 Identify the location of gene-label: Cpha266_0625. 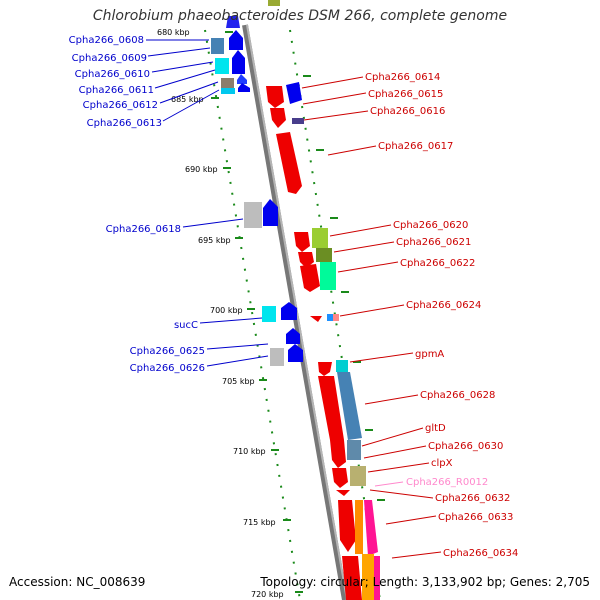
(167, 351).